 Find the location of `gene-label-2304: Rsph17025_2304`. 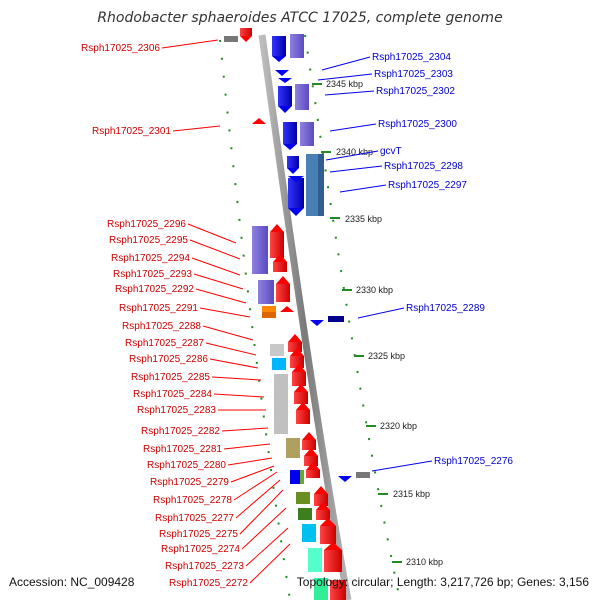

gene-label-2304: Rsph17025_2304 is located at coordinates (411, 57).